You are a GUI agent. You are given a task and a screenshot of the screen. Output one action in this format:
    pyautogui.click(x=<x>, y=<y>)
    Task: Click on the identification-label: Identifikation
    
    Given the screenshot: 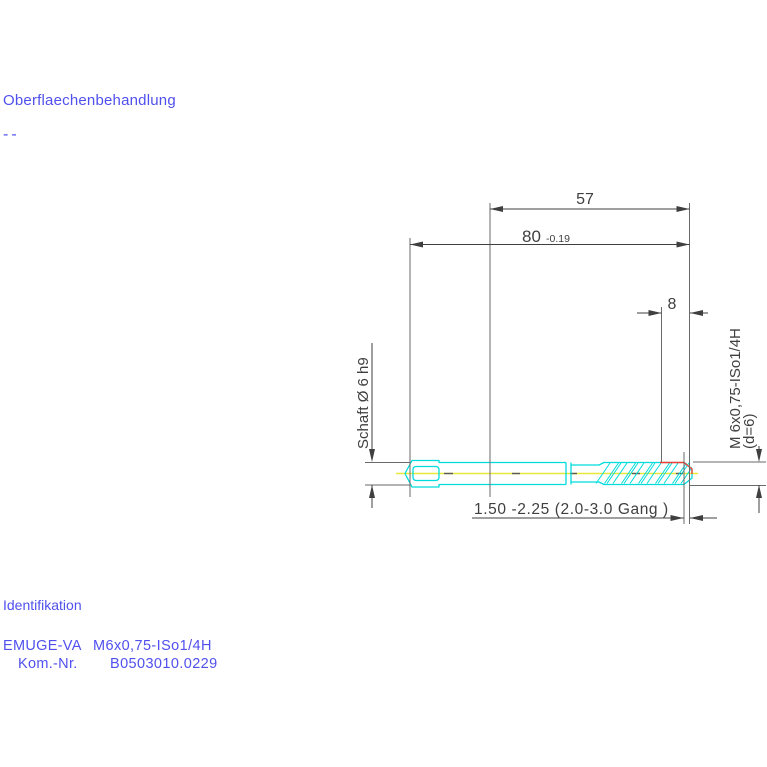 What is the action you would take?
    pyautogui.click(x=42, y=605)
    